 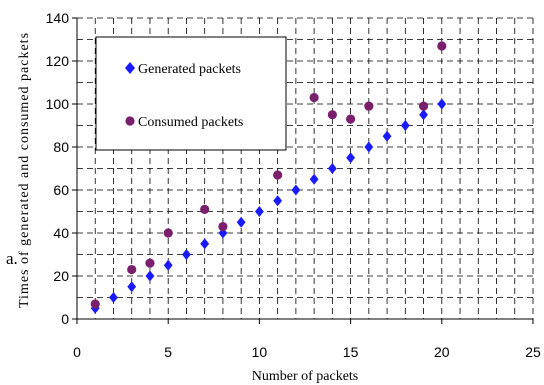 I want to click on y-tick-label: 20, so click(x=61, y=276).